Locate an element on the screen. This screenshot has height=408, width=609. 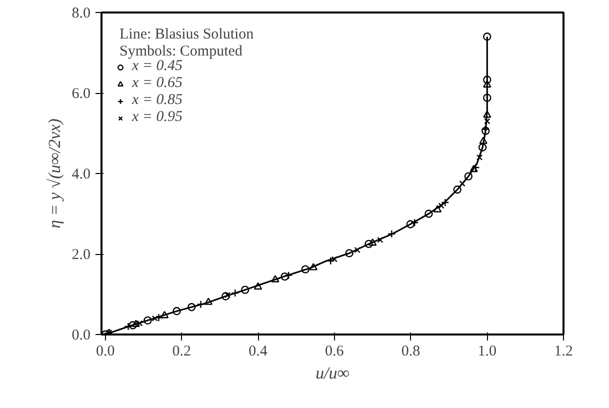
x-tick-label: 0.0 is located at coordinates (105, 352).